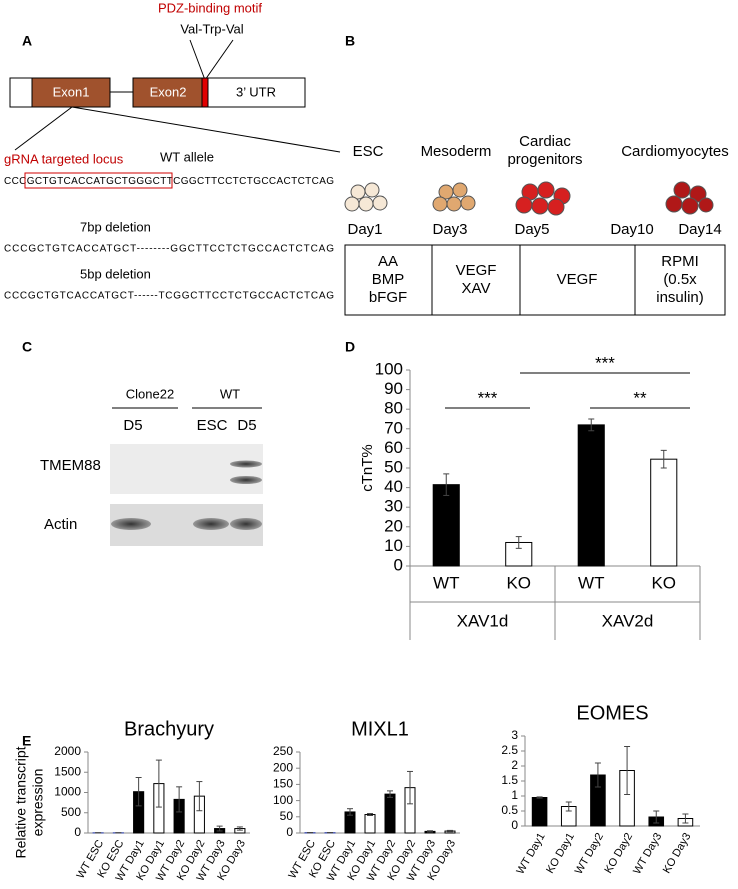  What do you see at coordinates (251, 181) in the screenshot?
I see `seq-part: TCGGCTTCCTCTGCCACTCTCAG` at bounding box center [251, 181].